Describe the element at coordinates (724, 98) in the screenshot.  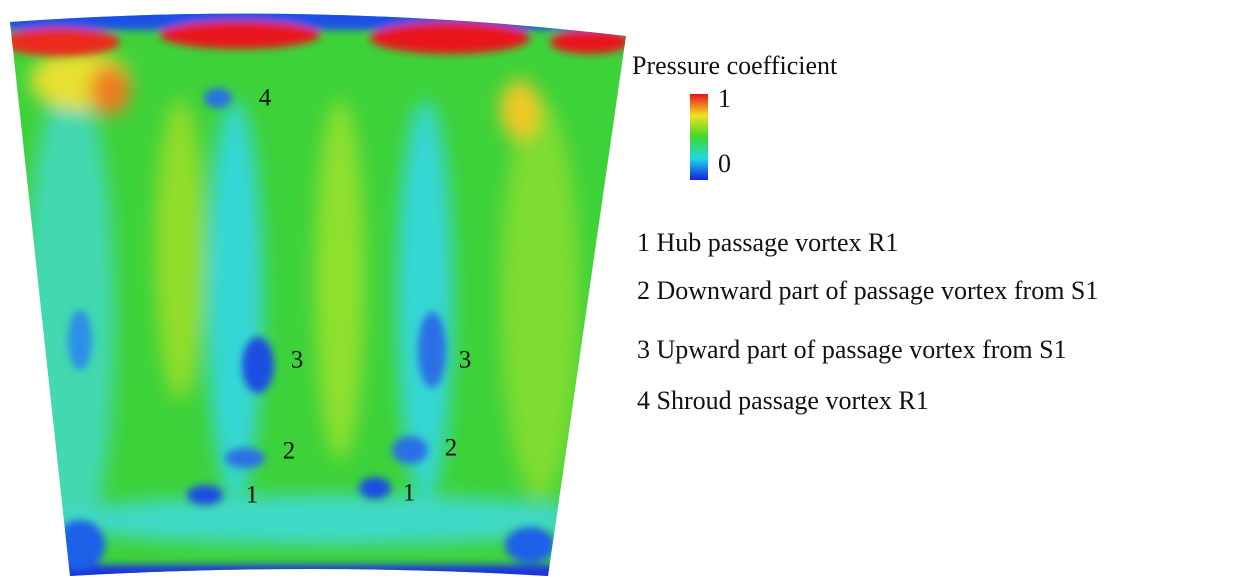
I see `colorbar-max: 1` at that location.